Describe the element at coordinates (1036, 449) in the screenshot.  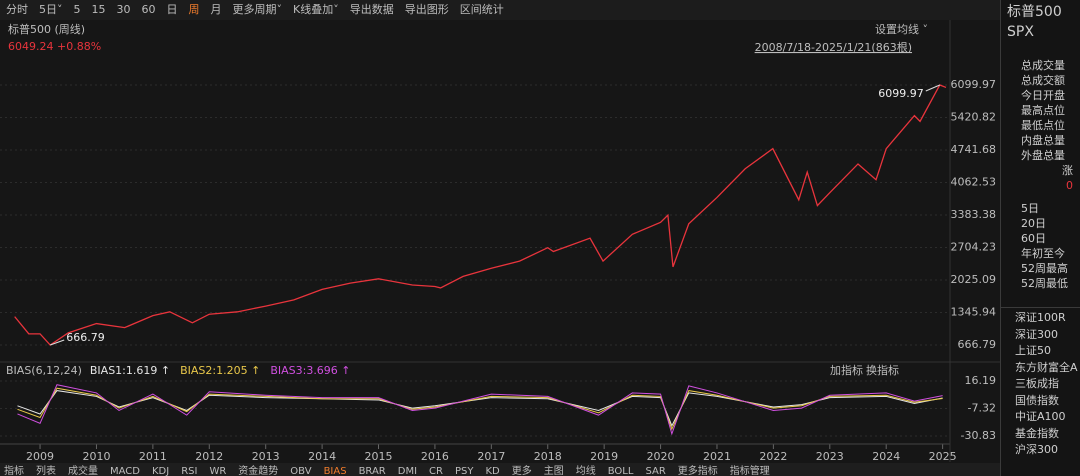
I see `index-item: 沪深300` at that location.